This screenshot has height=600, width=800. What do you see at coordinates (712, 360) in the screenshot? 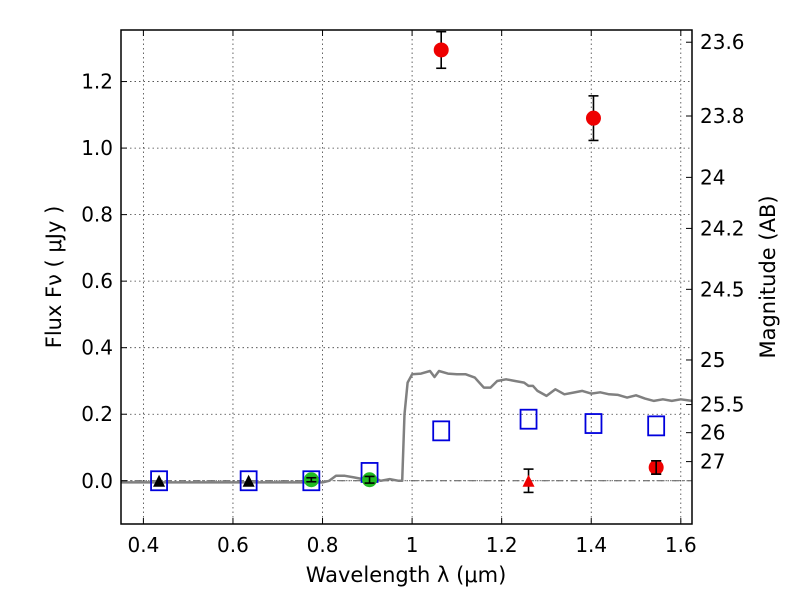
I see `y2-tick-label: 25` at bounding box center [712, 360].